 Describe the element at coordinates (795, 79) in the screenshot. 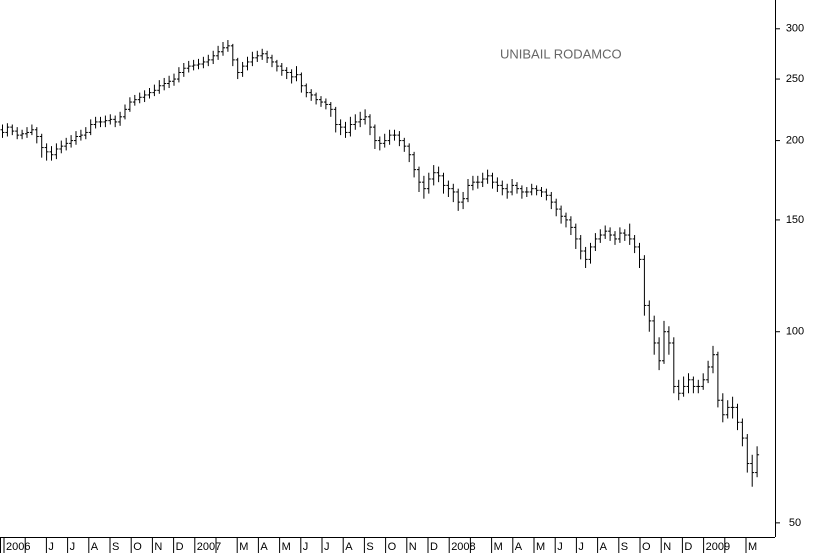

I see `y-tick-label: 250` at that location.